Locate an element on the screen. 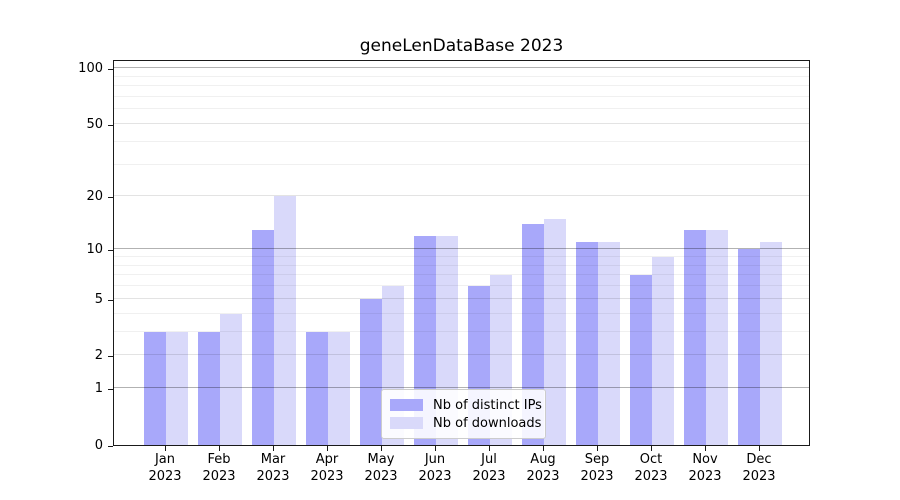 This screenshot has height=500, width=900. y-tick-label-2: 2 is located at coordinates (98, 356).